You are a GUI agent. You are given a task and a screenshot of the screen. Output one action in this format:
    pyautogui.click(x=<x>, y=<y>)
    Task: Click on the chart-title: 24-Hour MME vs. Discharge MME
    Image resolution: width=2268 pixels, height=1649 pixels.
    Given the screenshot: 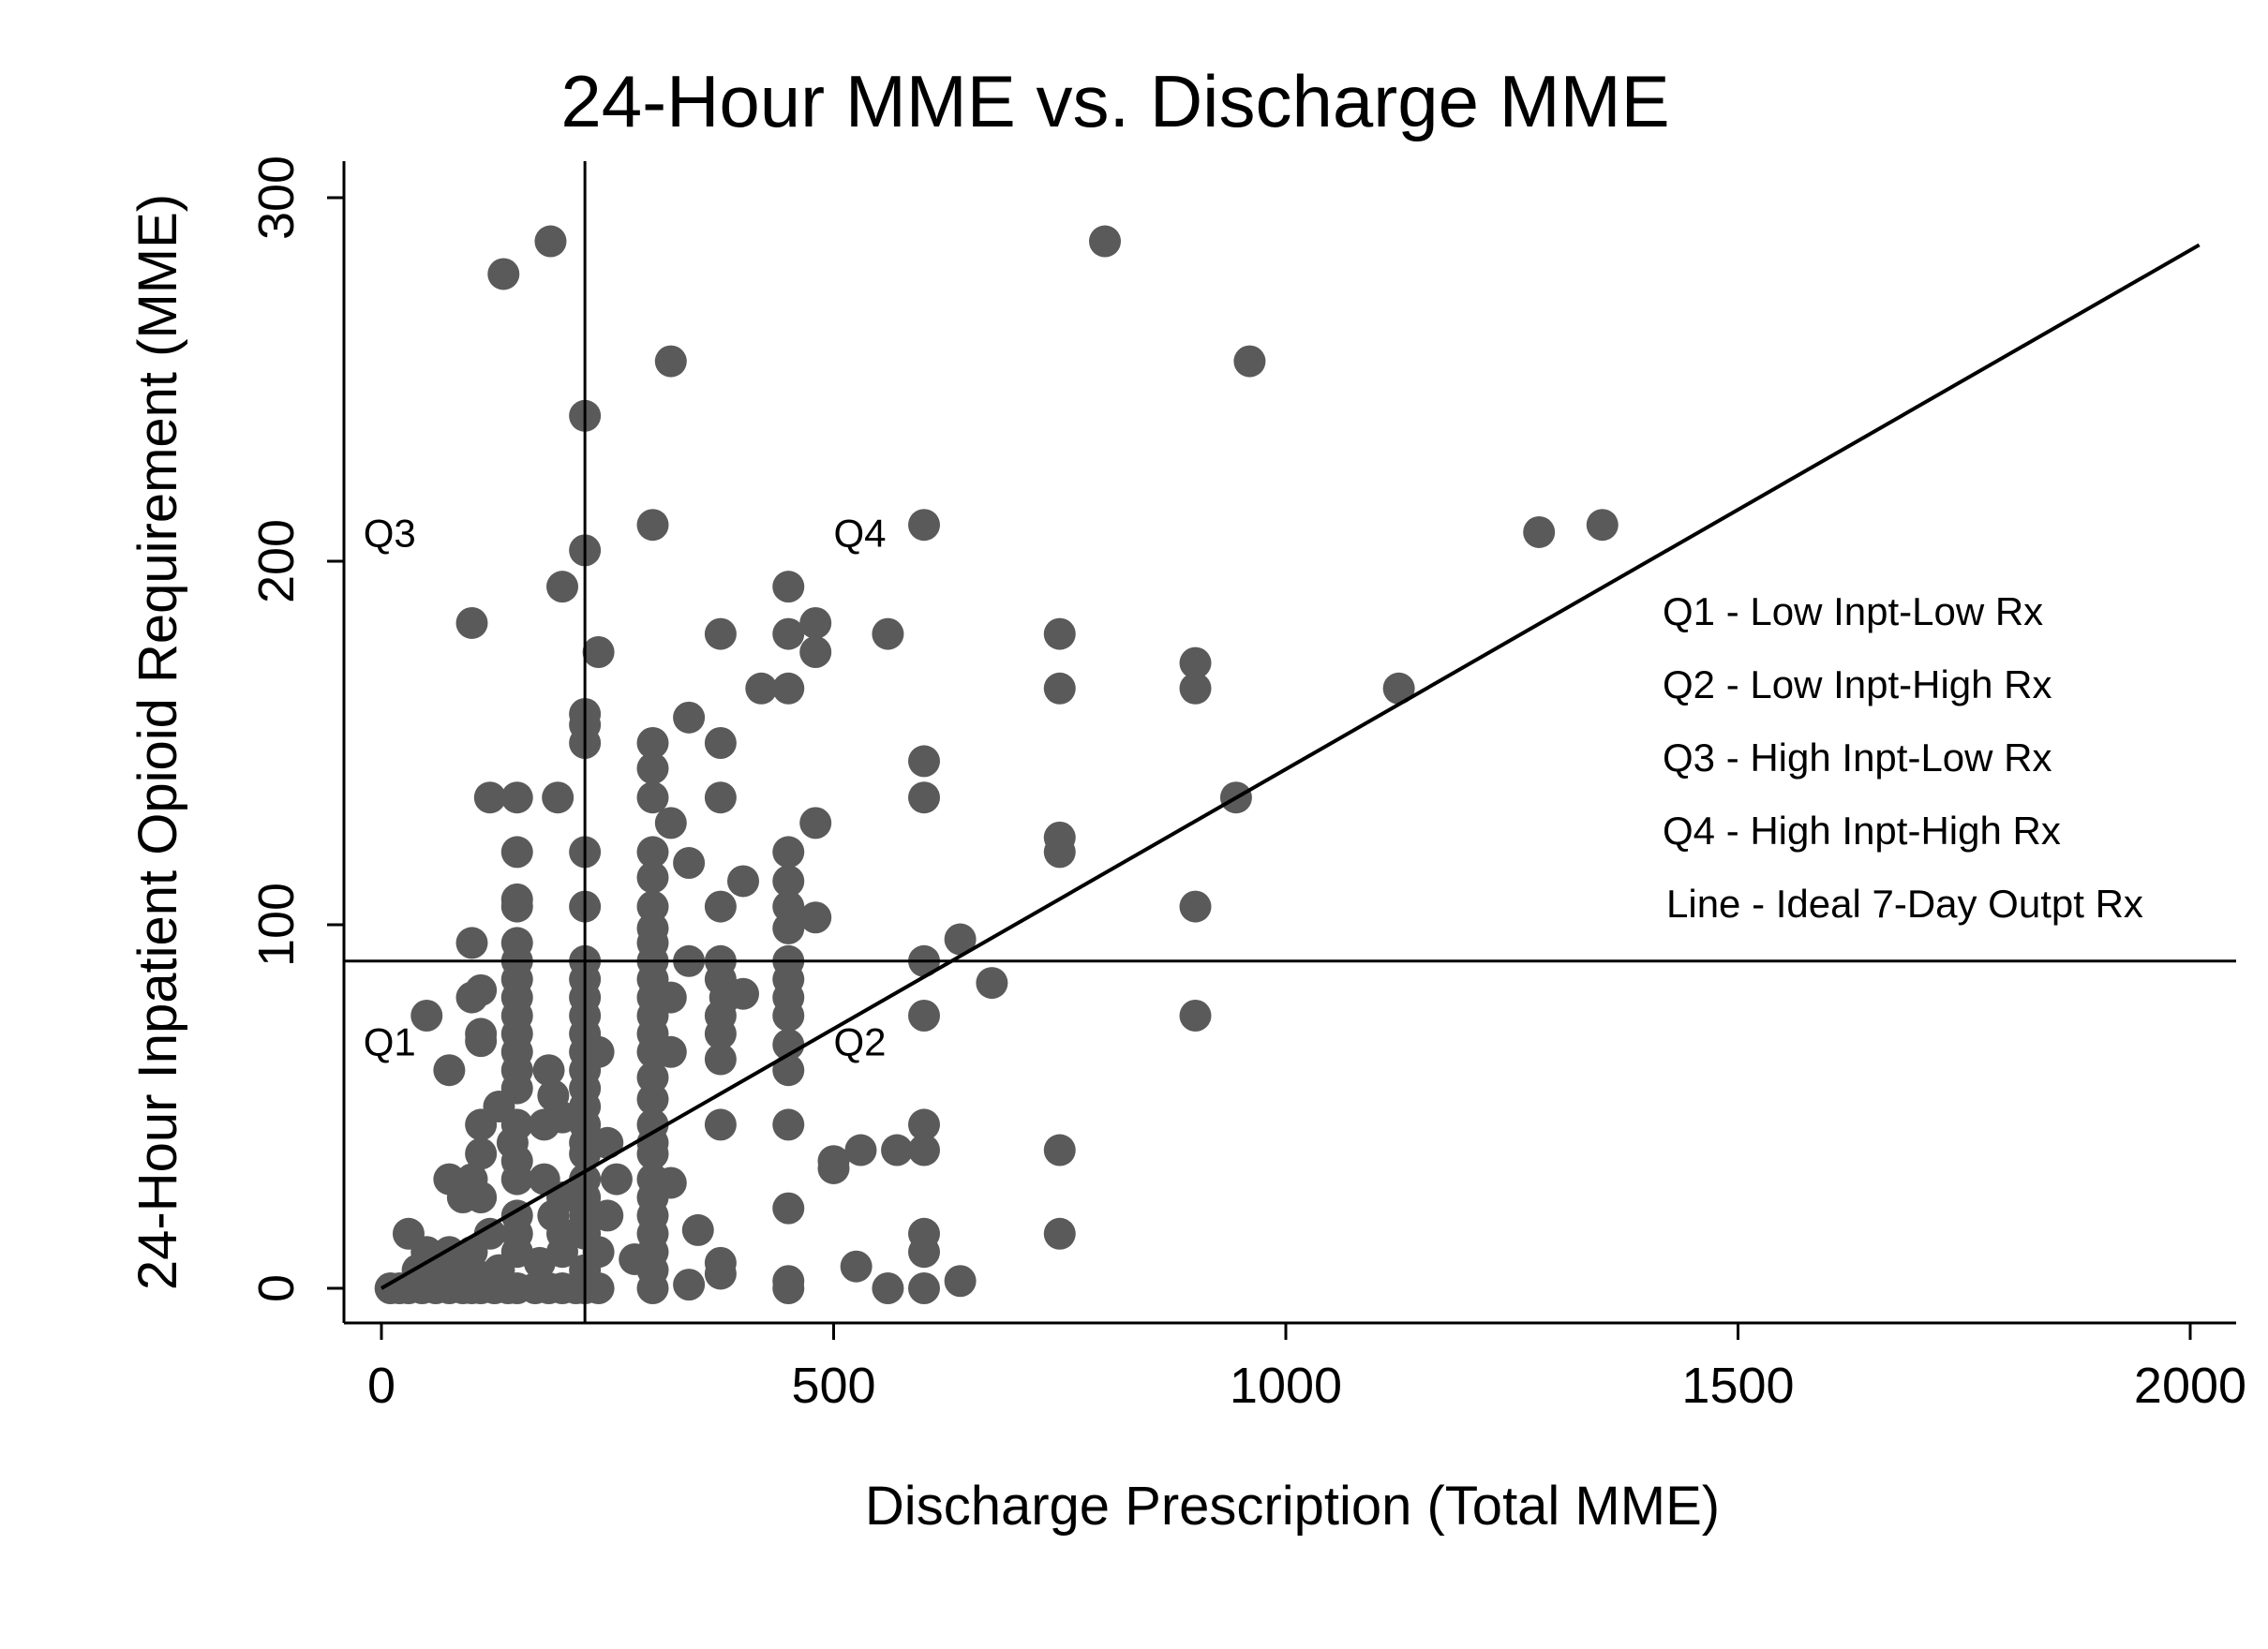 What is the action you would take?
    pyautogui.click(x=1115, y=101)
    